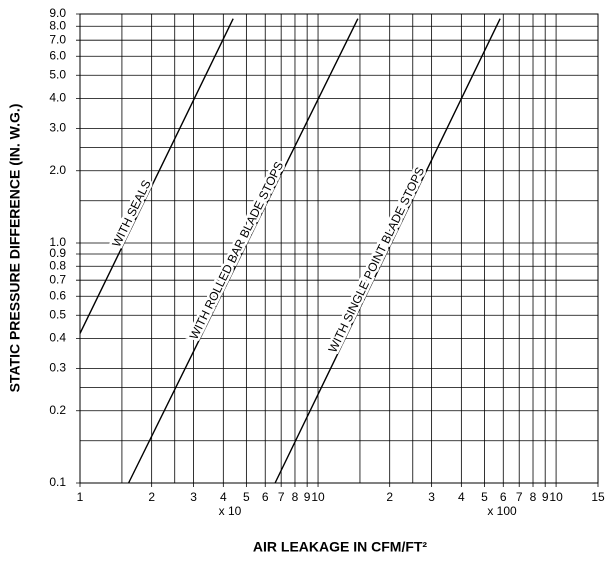 The image size is (605, 562). Describe the element at coordinates (57, 253) in the screenshot. I see `y-tick-label: 0.9` at that location.